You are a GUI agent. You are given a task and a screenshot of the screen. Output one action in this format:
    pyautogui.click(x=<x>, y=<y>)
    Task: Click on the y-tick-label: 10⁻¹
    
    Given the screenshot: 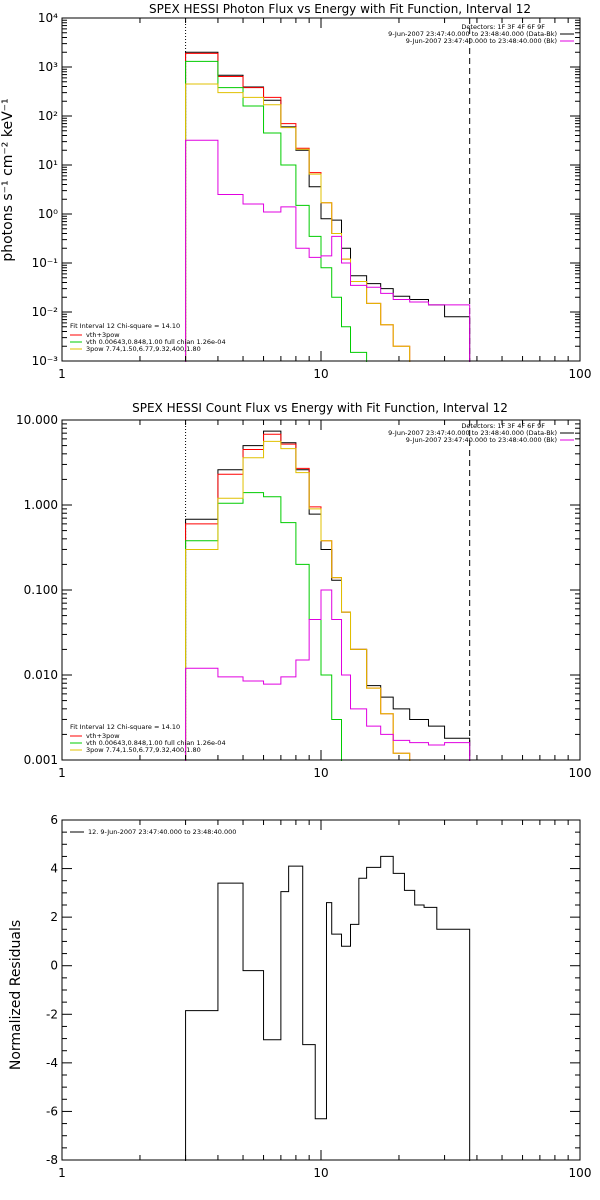 What is the action you would take?
    pyautogui.click(x=45, y=263)
    